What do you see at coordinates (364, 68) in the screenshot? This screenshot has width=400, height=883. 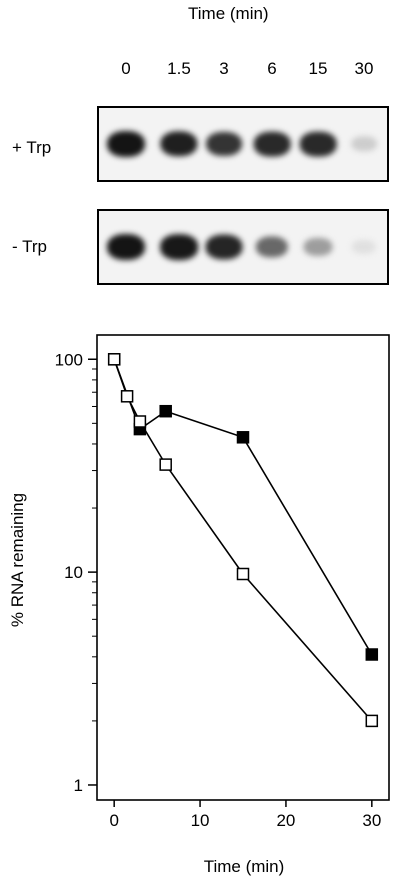 I see `lane-label: 30` at bounding box center [364, 68].